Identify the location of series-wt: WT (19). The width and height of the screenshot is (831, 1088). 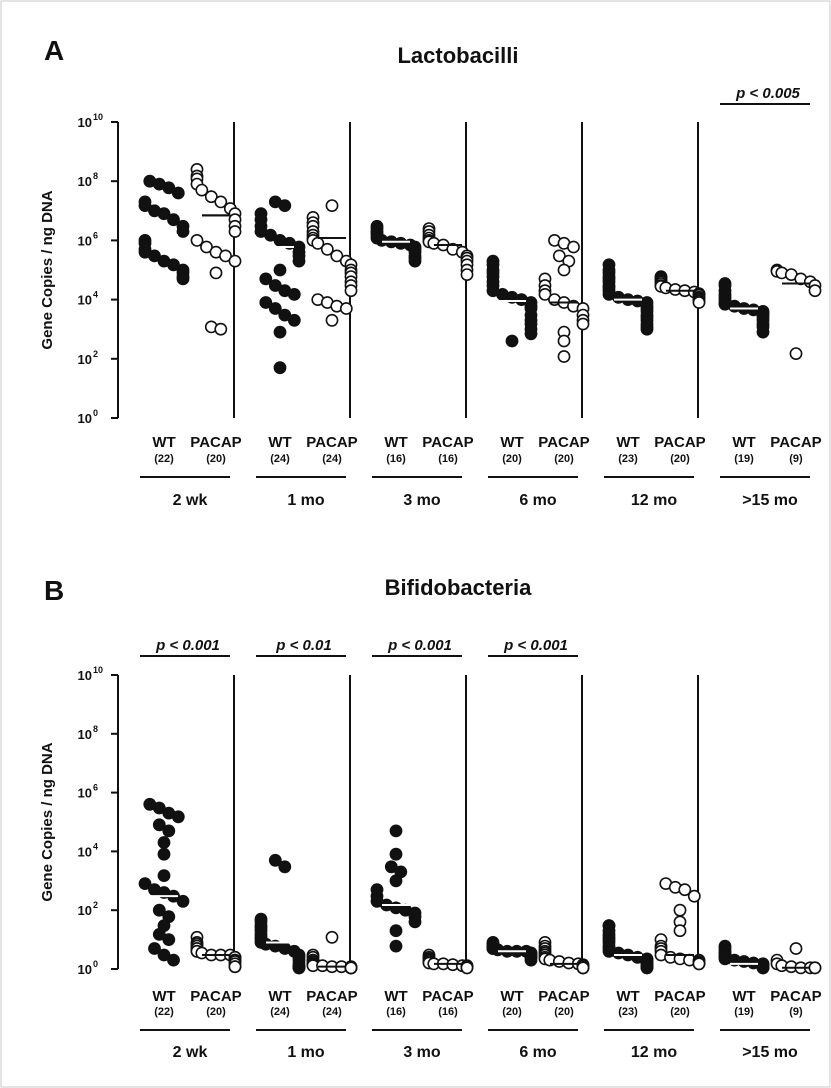
(744, 371).